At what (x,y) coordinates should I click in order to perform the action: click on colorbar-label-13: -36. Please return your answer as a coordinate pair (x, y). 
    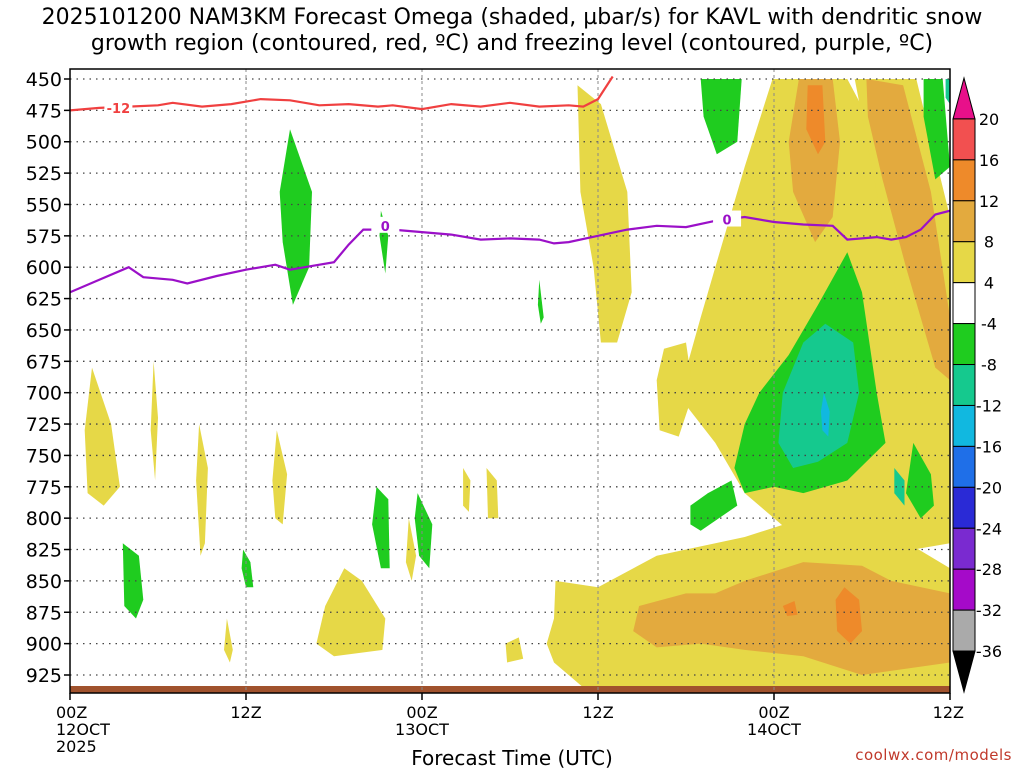
    Looking at the image, I should click on (989, 651).